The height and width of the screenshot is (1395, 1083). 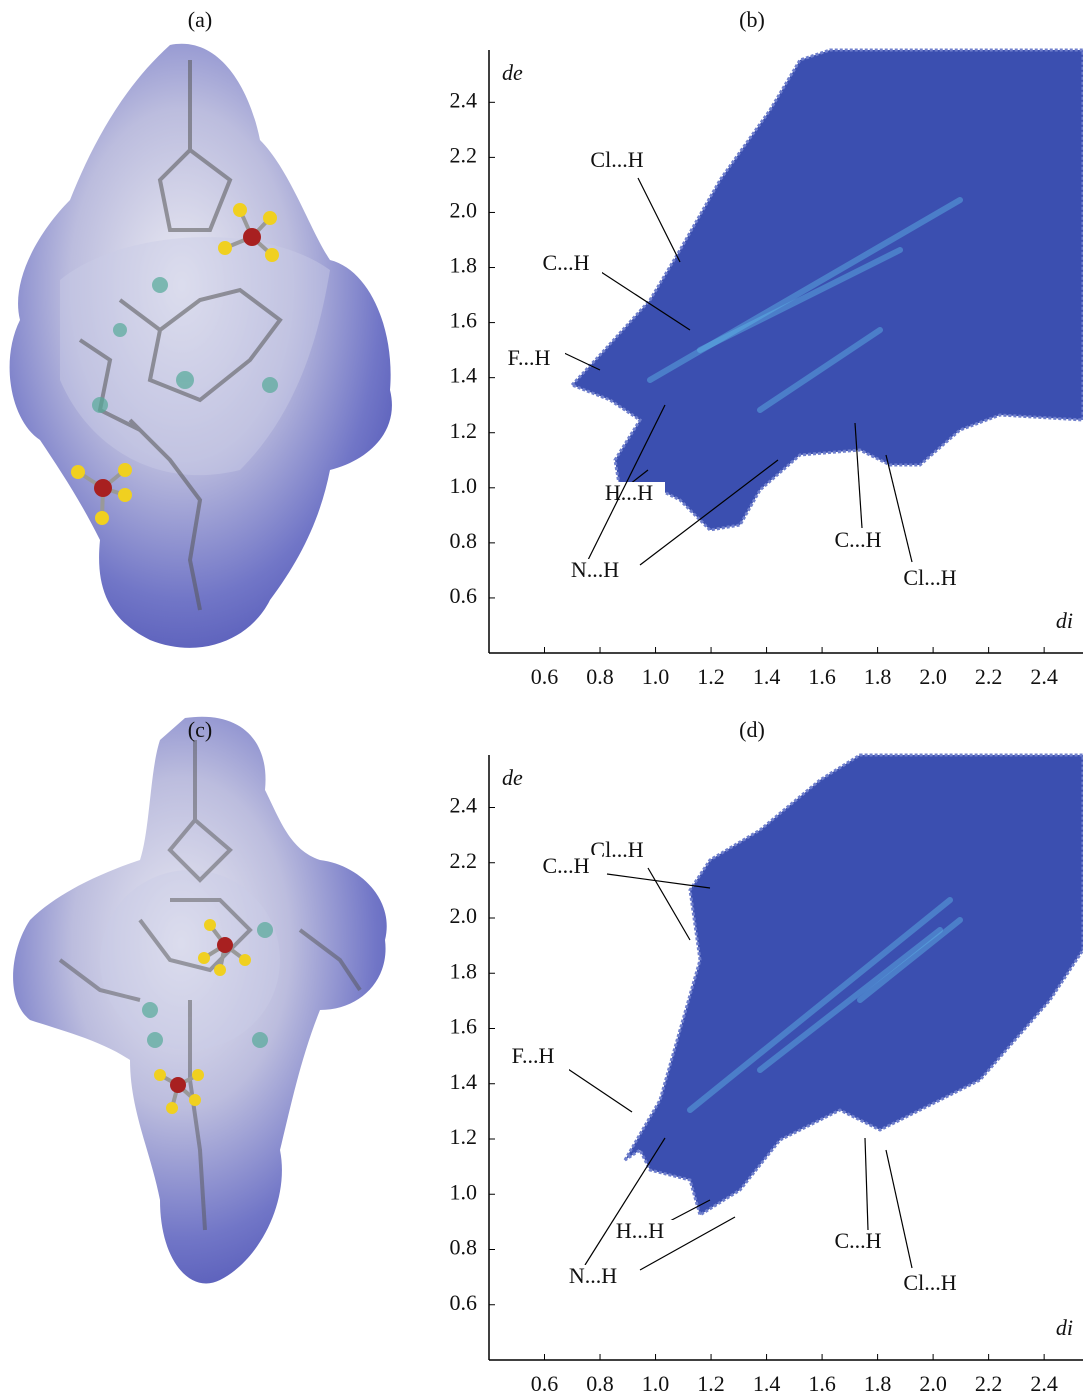 I want to click on fingerprint-area, so click(x=853, y=985).